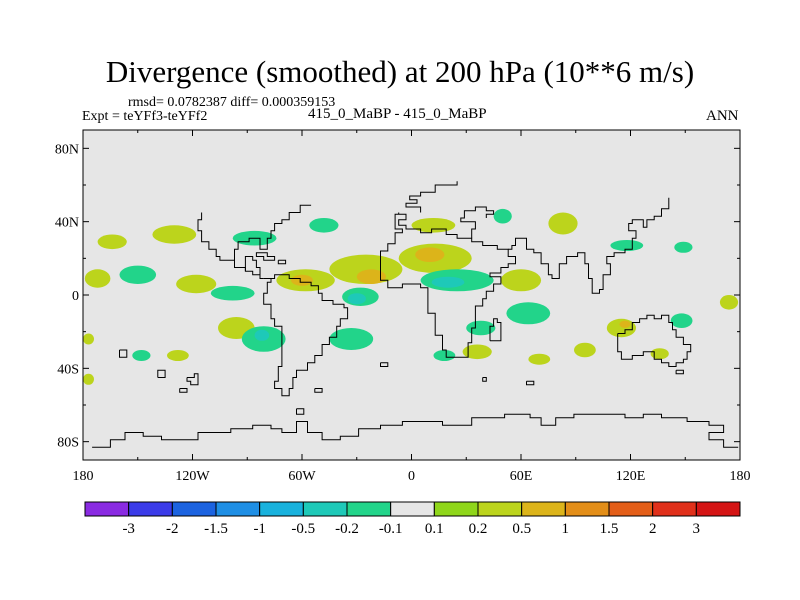 This screenshot has height=600, width=800. I want to click on x-tick-label: 60E, so click(521, 476).